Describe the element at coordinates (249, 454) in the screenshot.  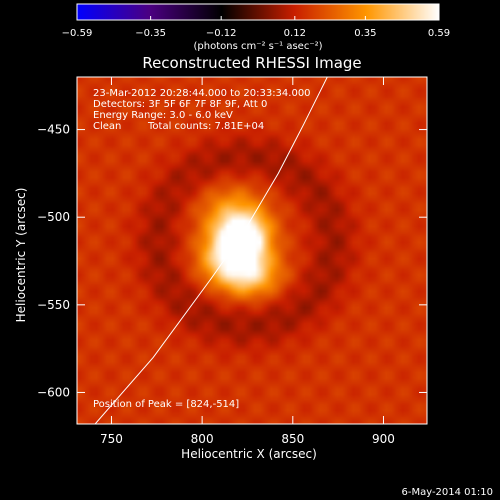
I see `x-axis-label: Heliocentric X (arcsec)` at that location.